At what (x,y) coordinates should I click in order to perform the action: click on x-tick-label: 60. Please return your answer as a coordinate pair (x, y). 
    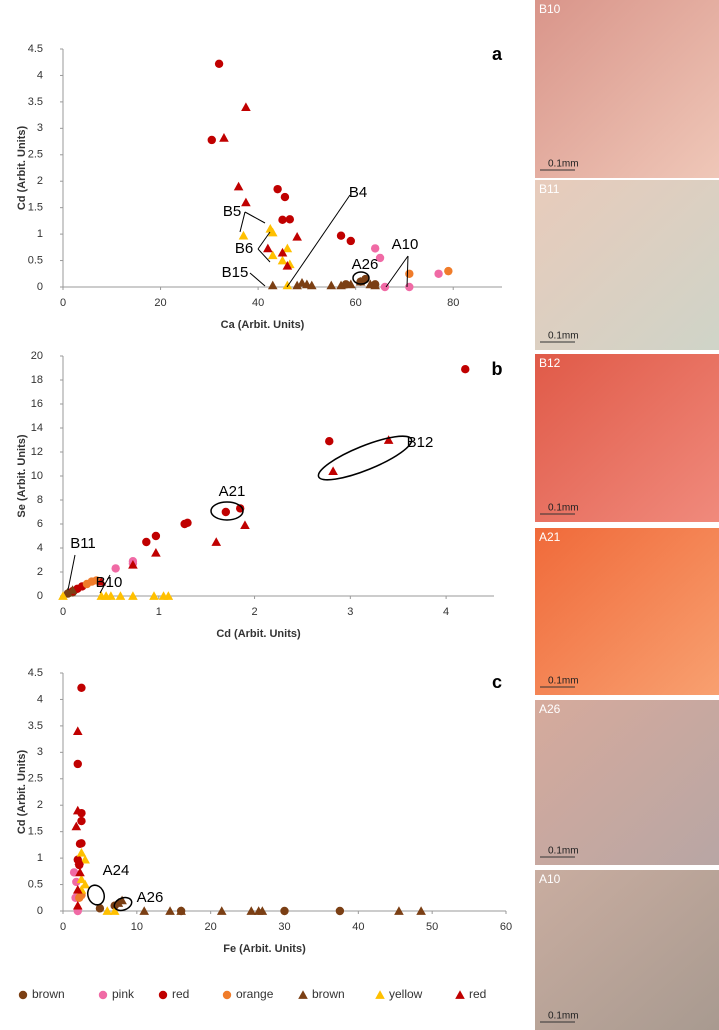
    Looking at the image, I should click on (356, 303).